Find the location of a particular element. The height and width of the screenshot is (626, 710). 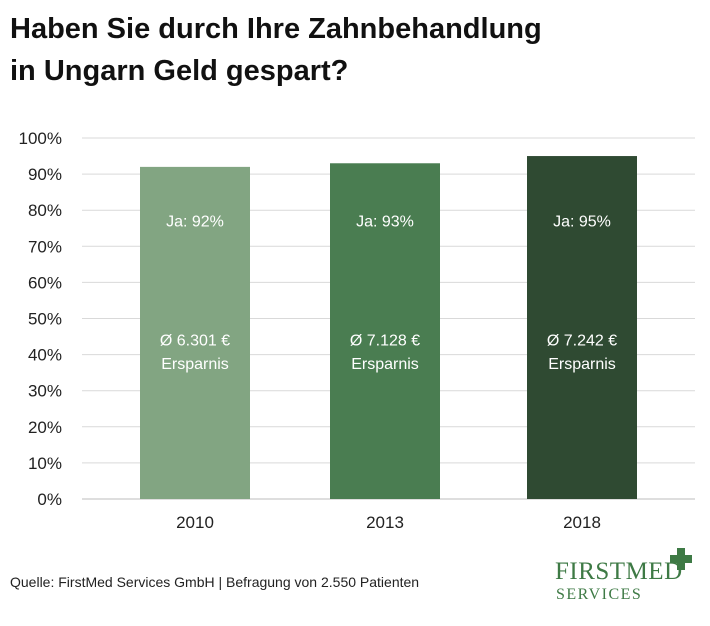

y-tick-label: 70% is located at coordinates (45, 246).